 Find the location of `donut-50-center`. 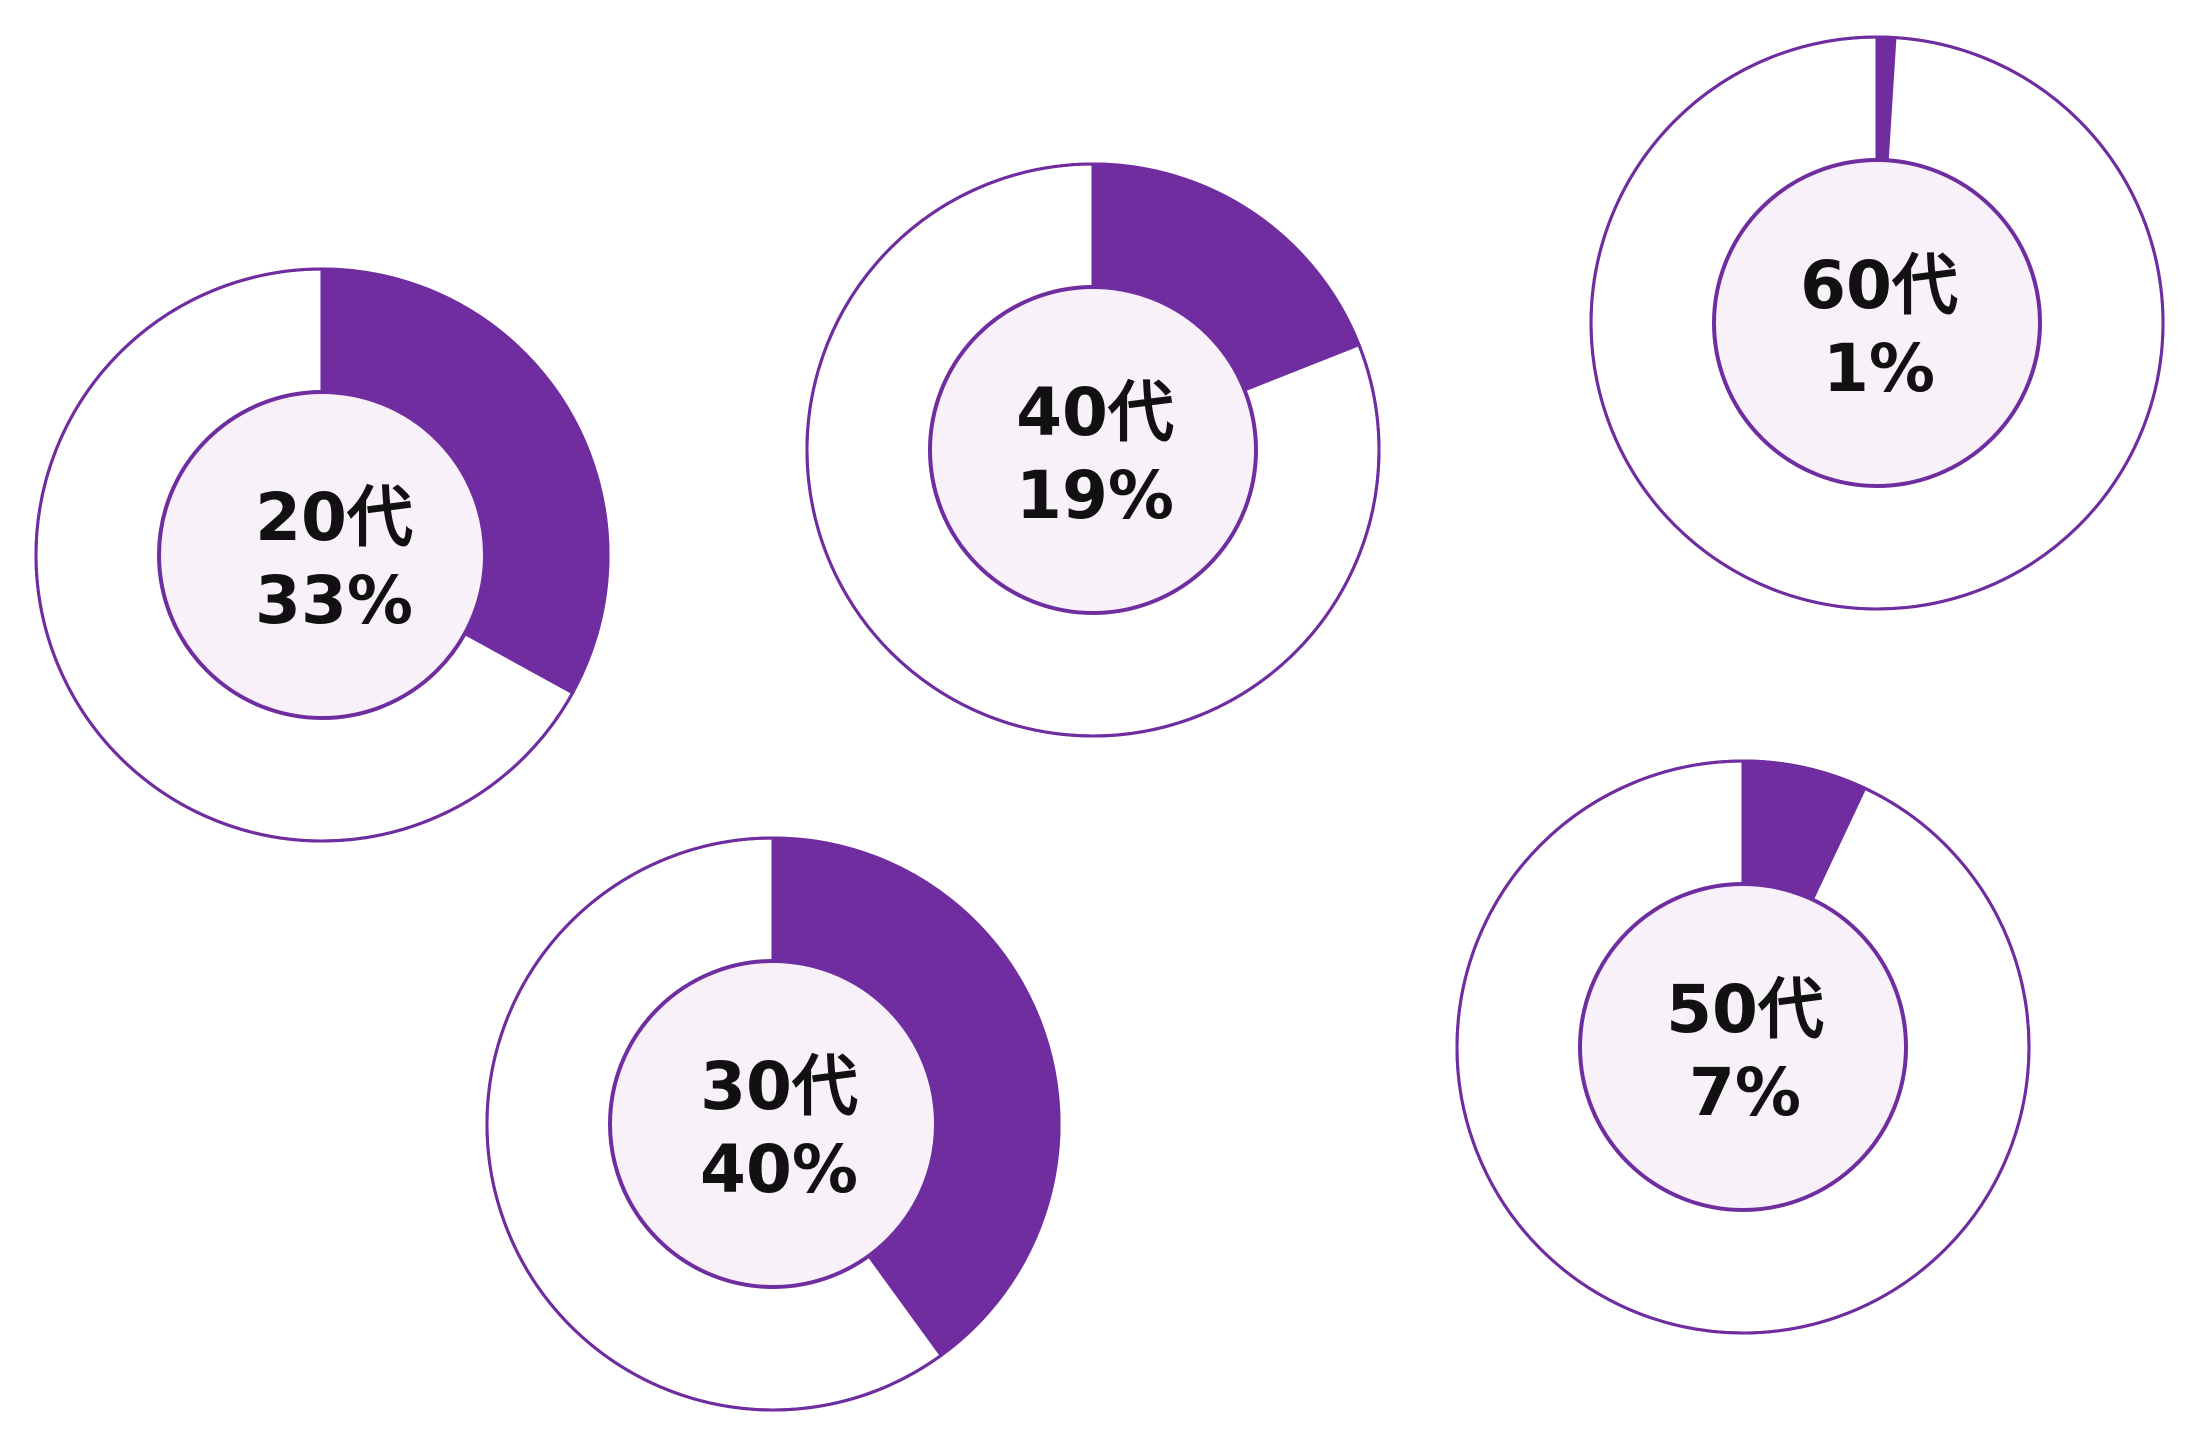

donut-50-center is located at coordinates (1743, 1047).